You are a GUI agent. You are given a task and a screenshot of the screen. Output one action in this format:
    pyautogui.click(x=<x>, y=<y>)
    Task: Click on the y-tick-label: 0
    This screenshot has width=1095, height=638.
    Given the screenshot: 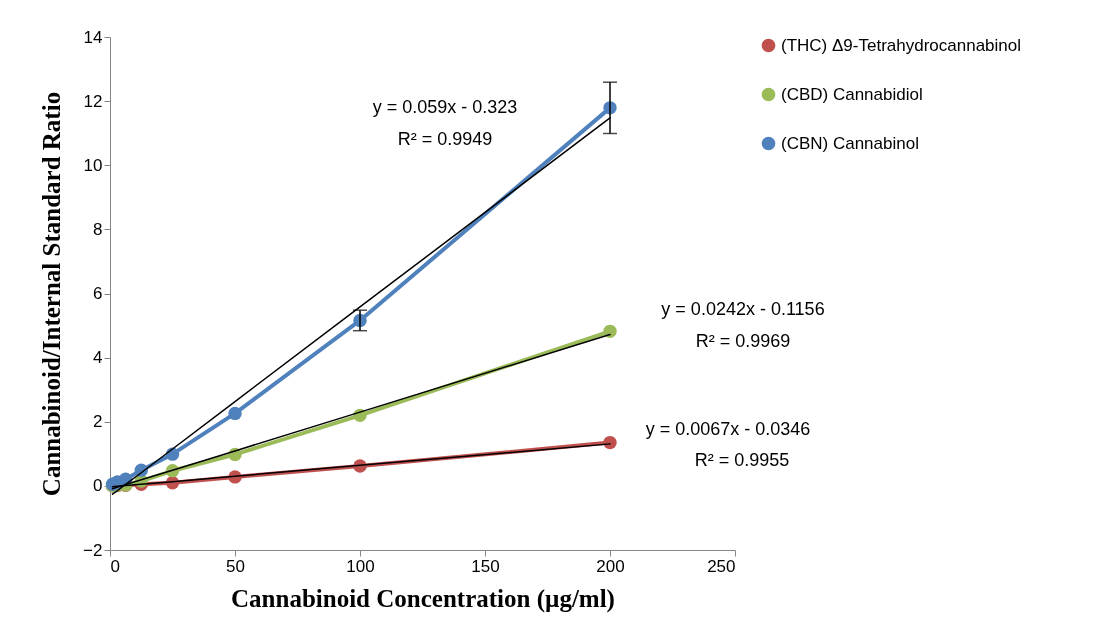 What is the action you would take?
    pyautogui.click(x=98, y=486)
    